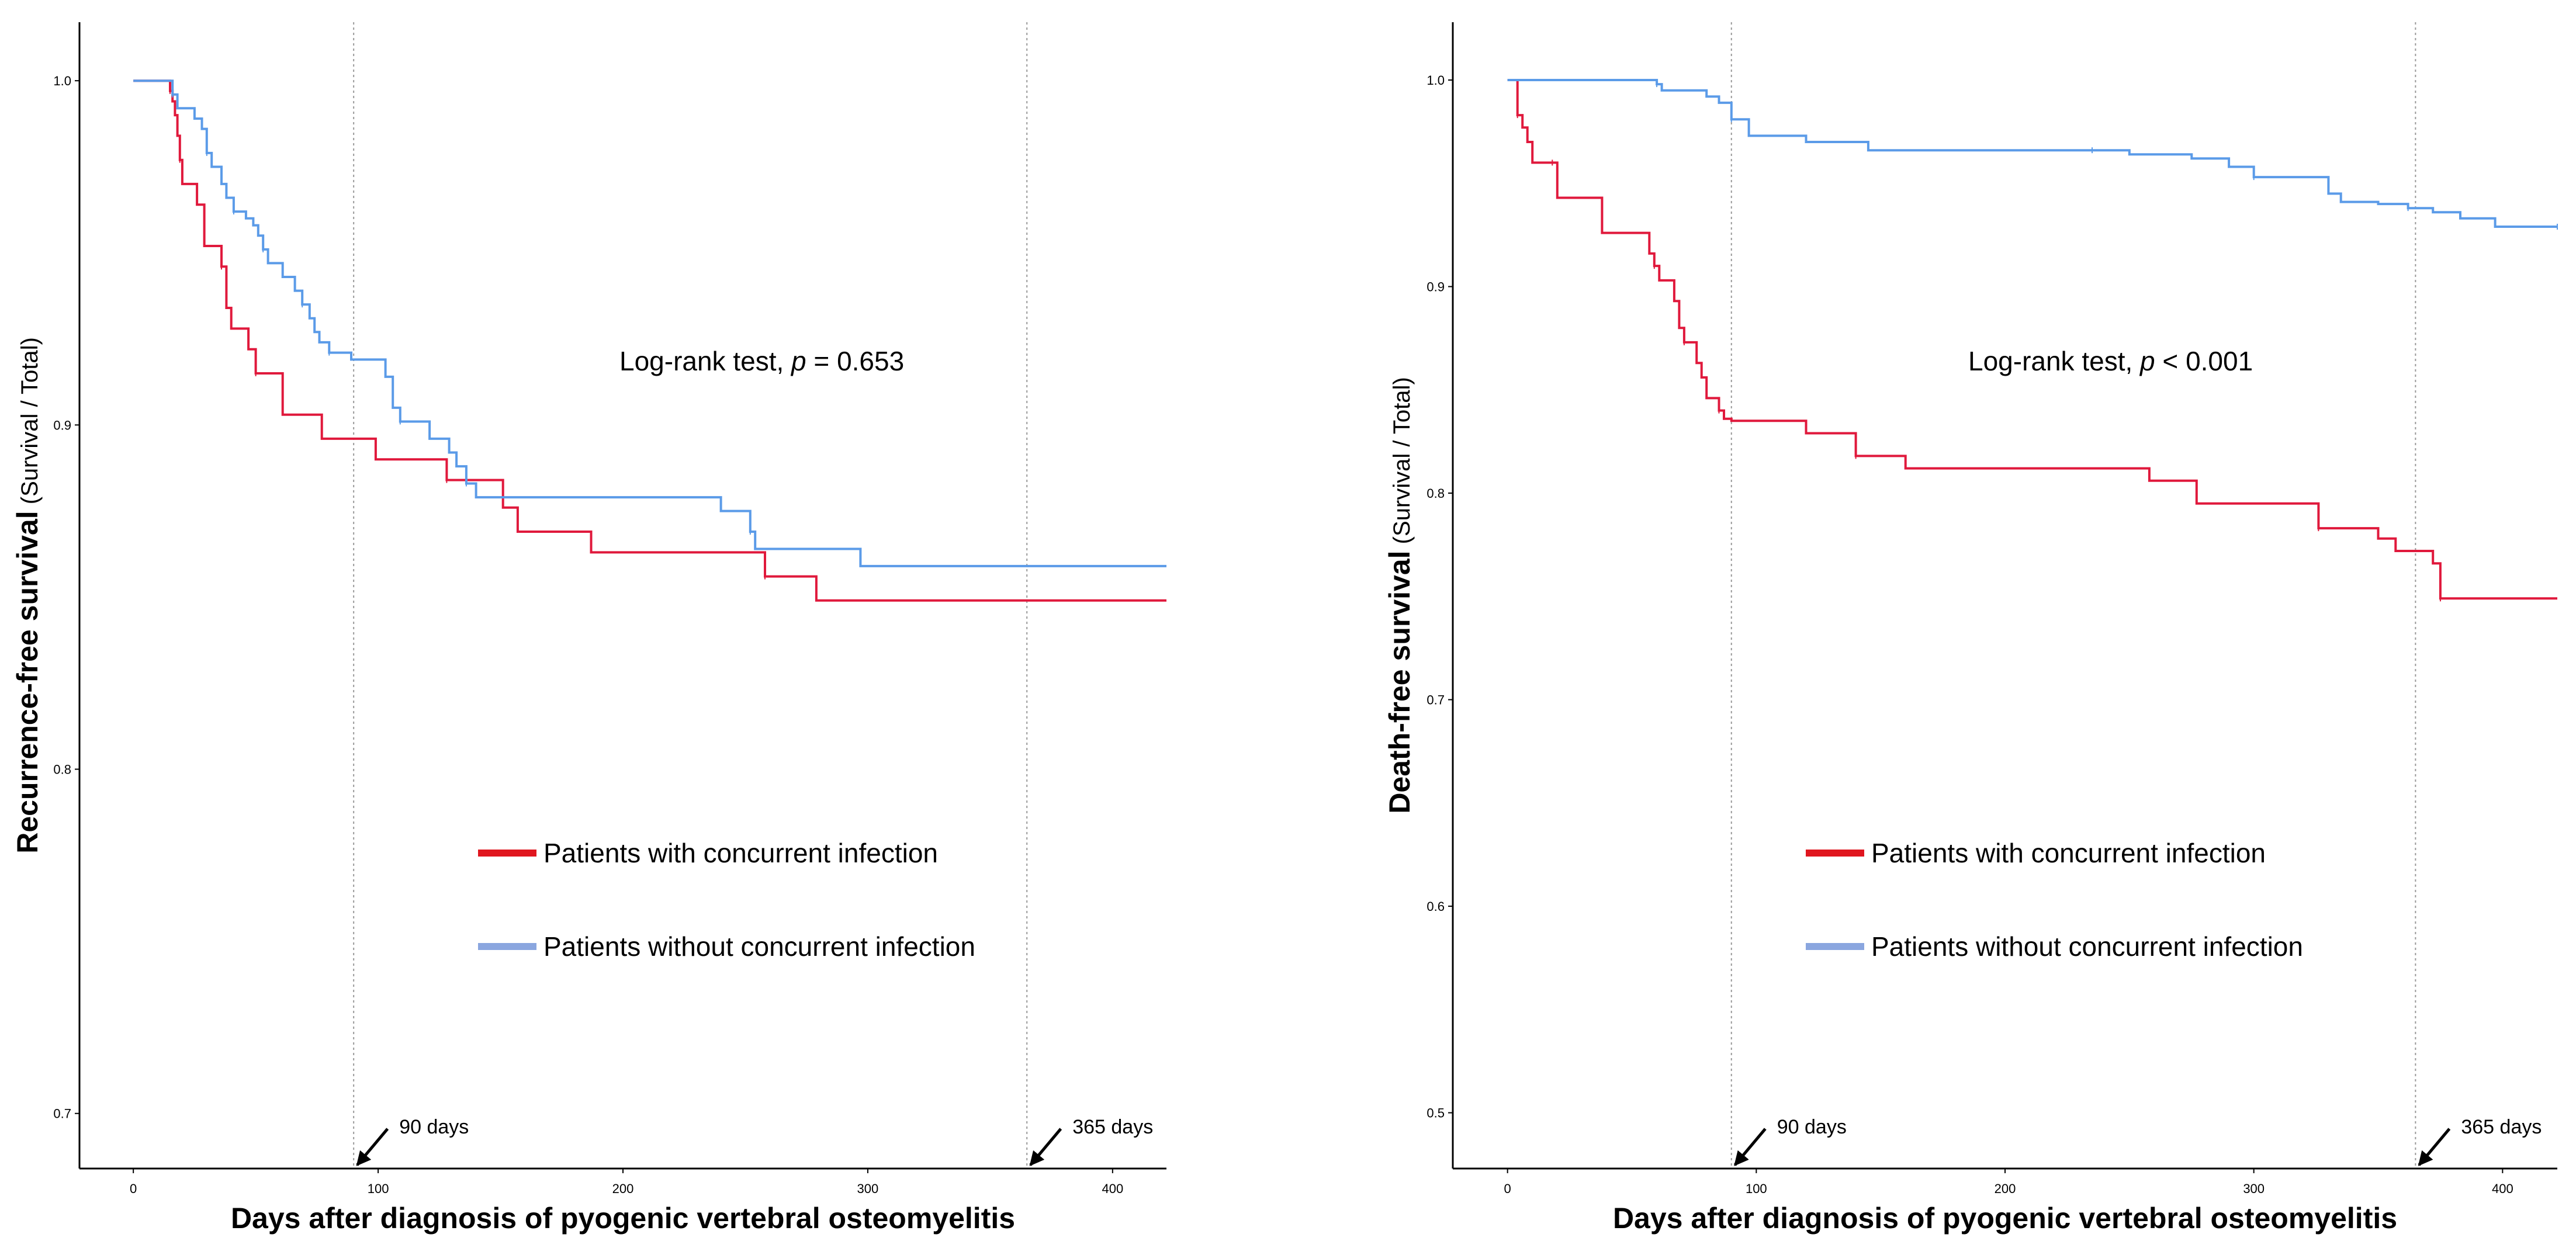  Describe the element at coordinates (1436, 1113) in the screenshot. I see `y-tick-label: 0.5` at that location.